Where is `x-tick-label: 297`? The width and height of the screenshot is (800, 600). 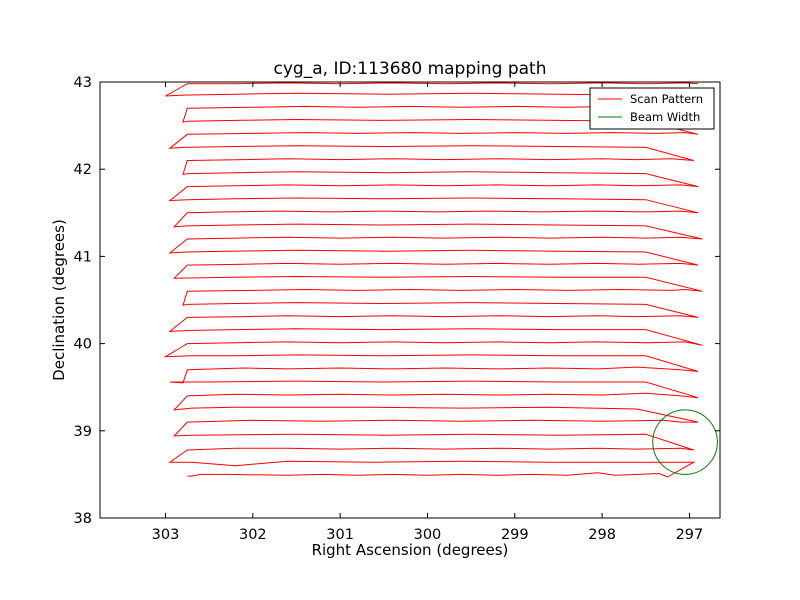 x-tick-label: 297 is located at coordinates (690, 535).